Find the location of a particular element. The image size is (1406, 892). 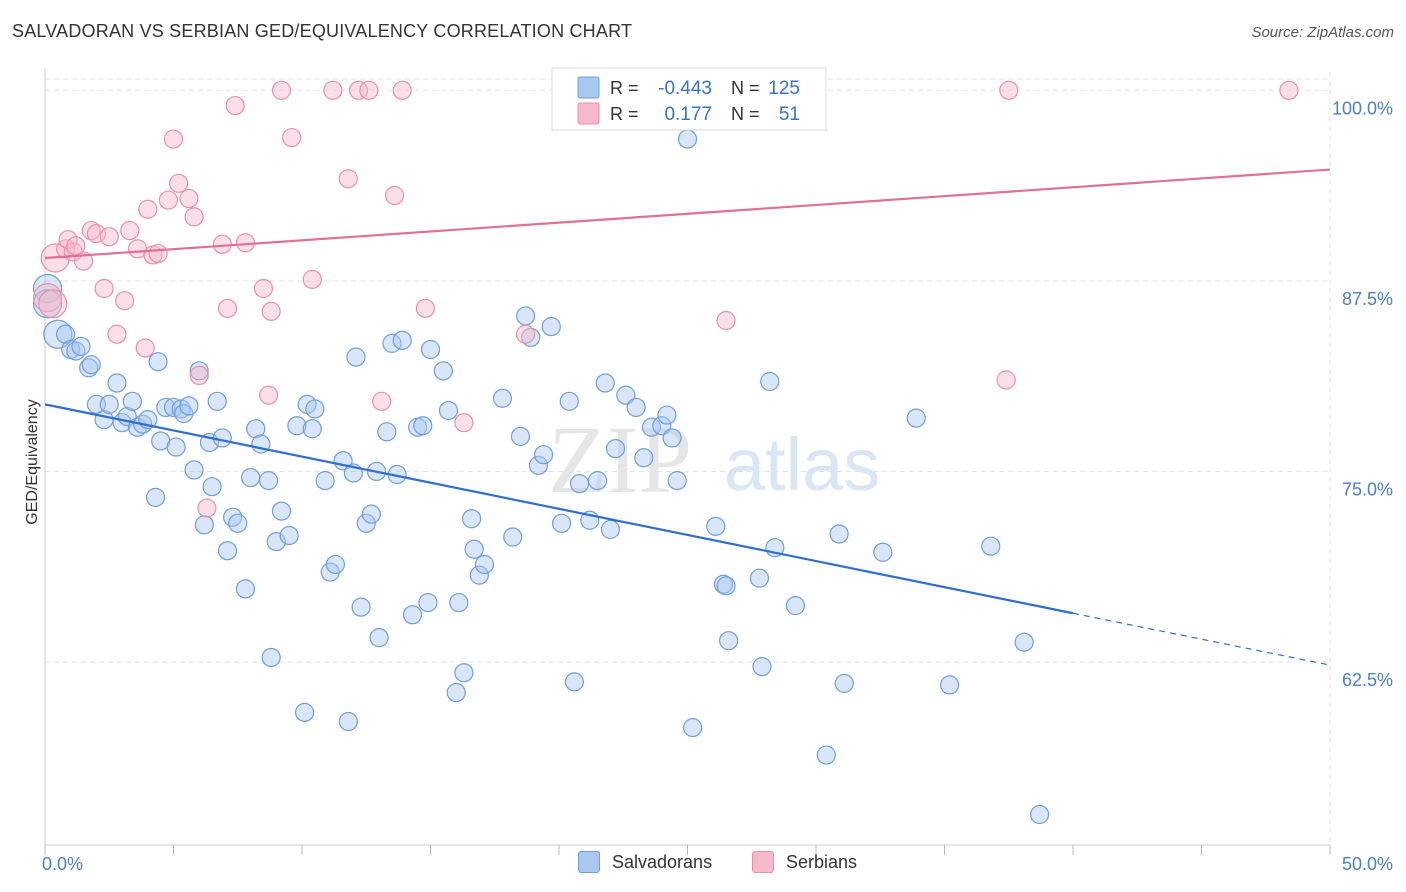

salvadoran-trend-extension is located at coordinates (1201, 639).